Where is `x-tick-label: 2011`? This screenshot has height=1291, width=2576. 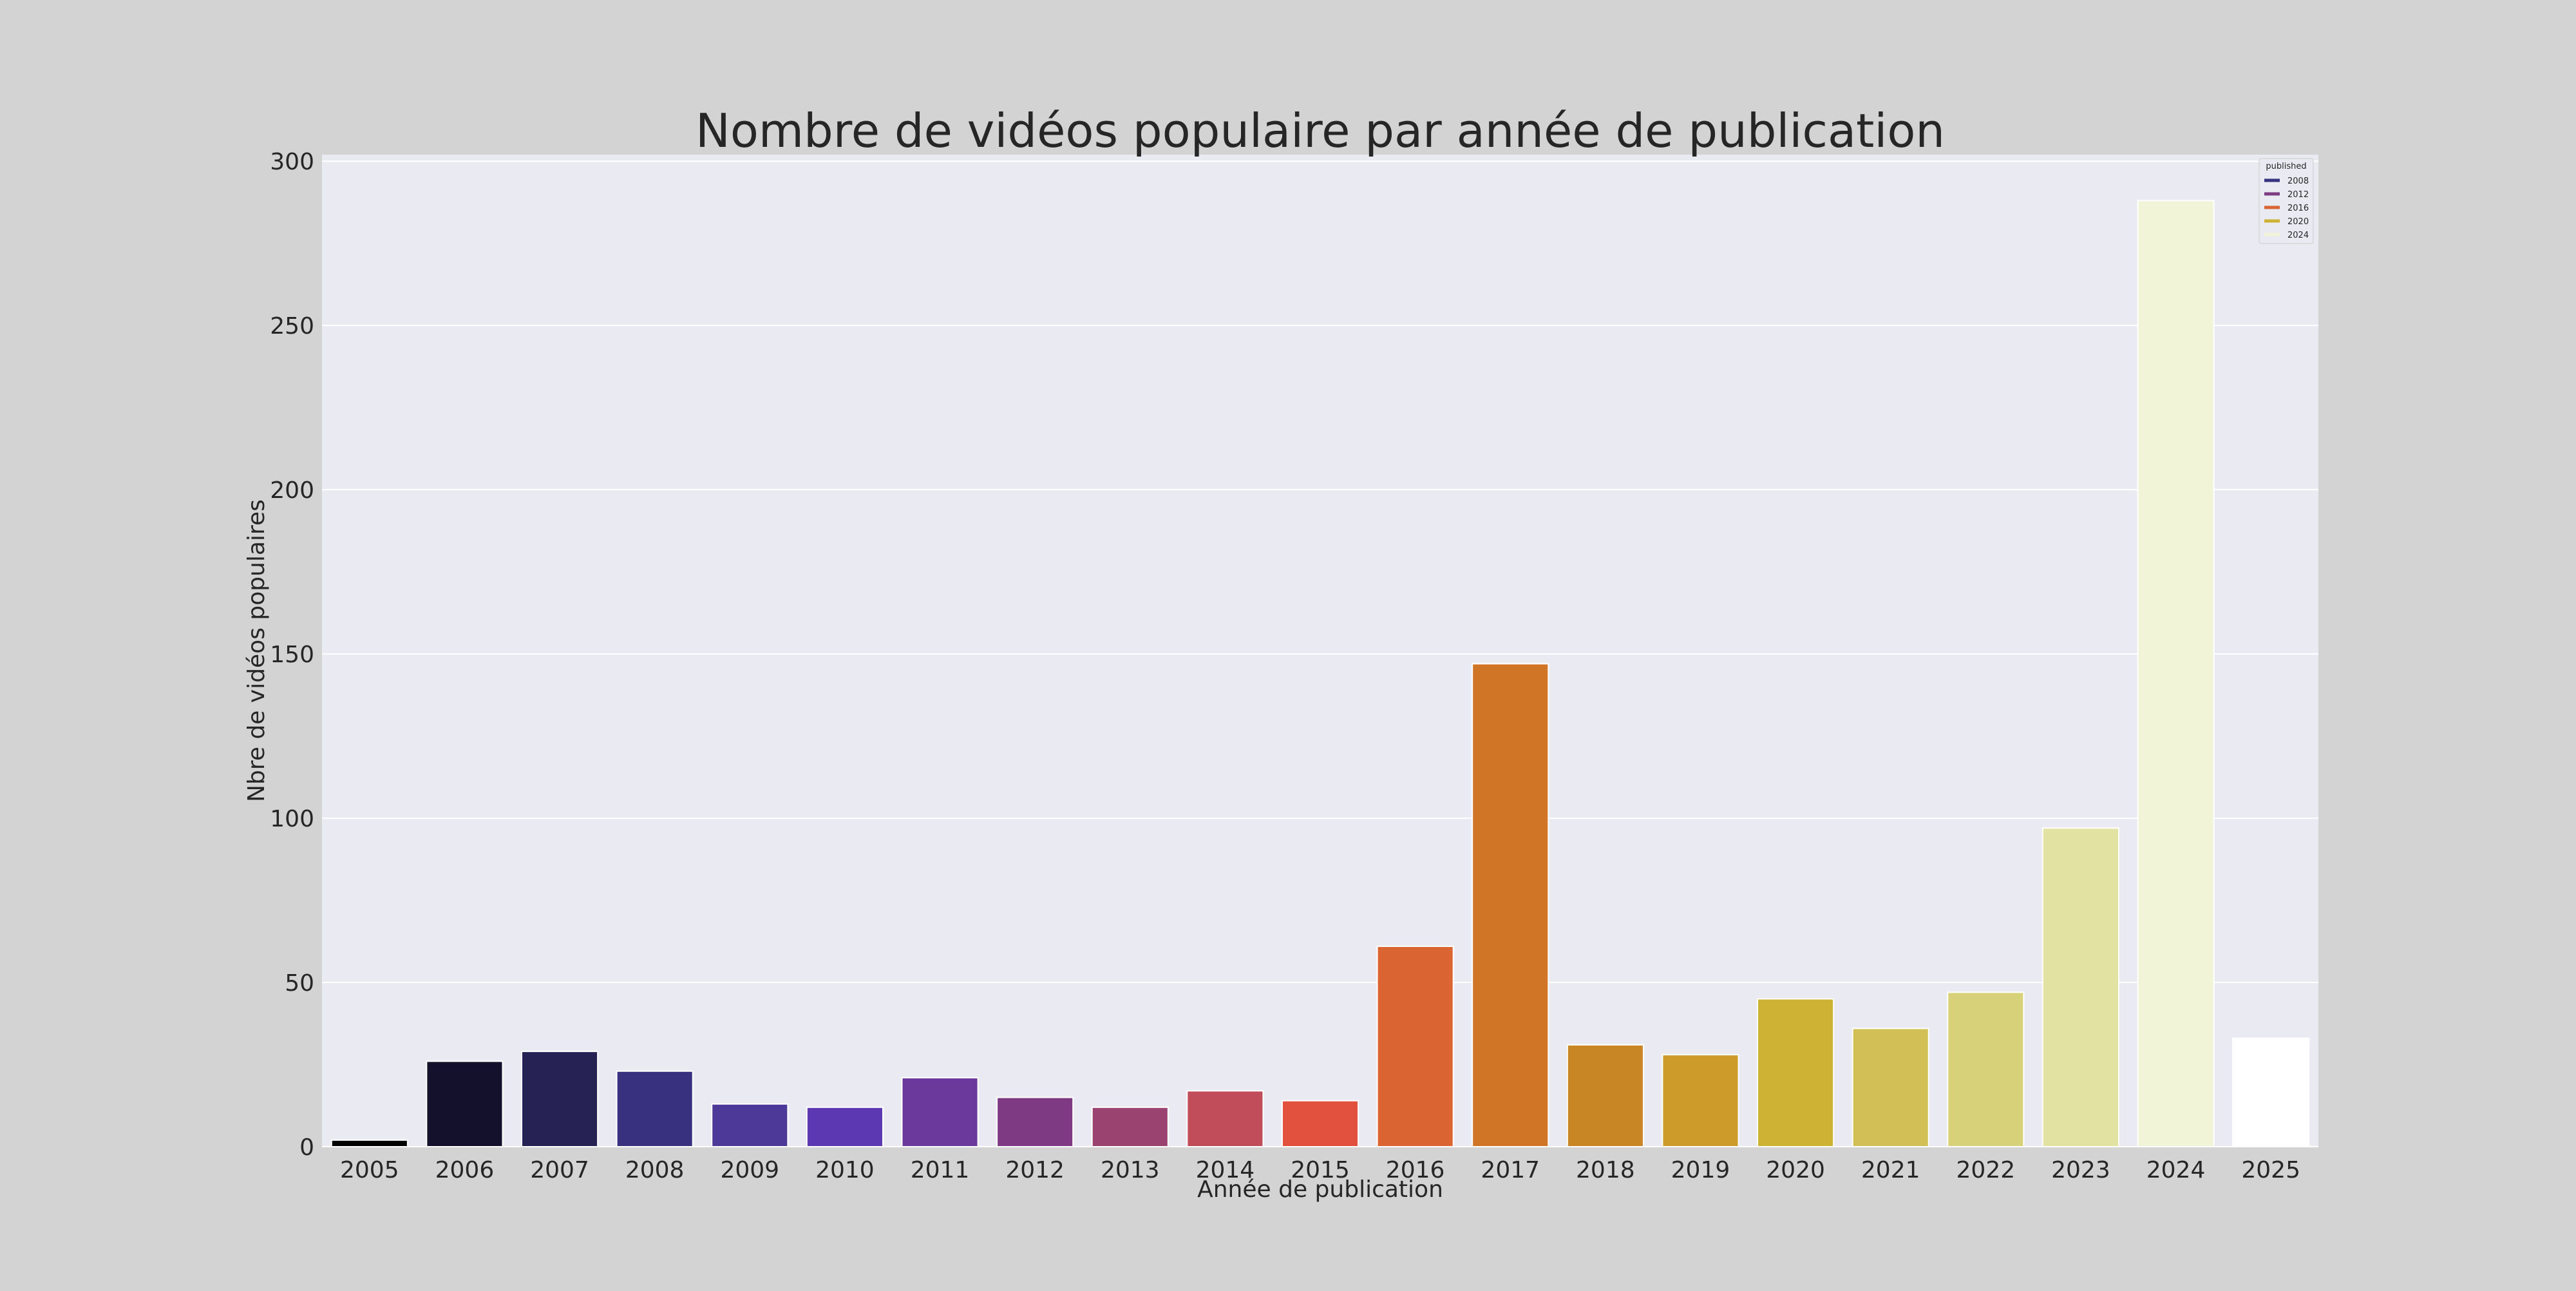
x-tick-label: 2011 is located at coordinates (941, 1170).